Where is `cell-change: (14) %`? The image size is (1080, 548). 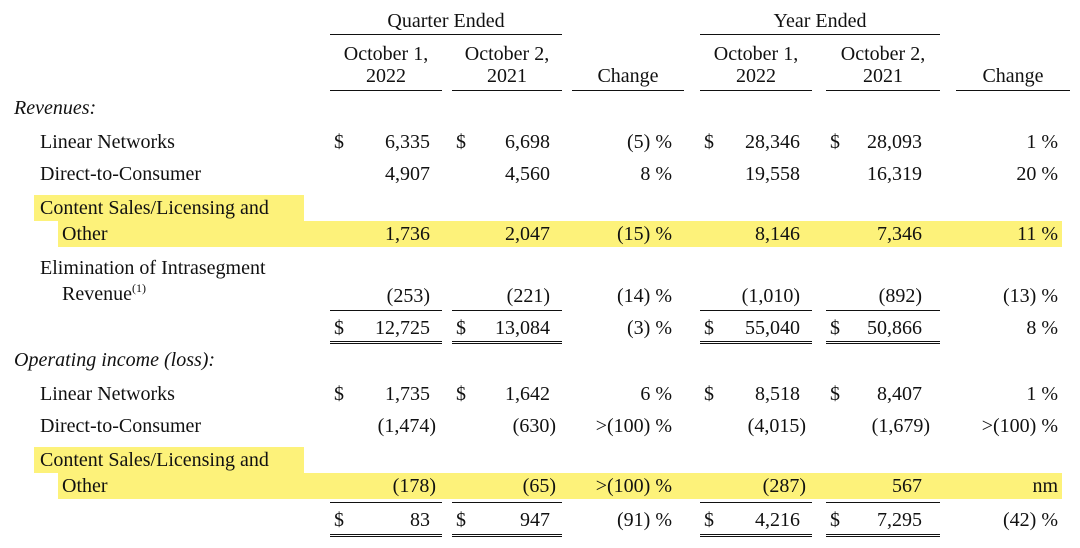 cell-change: (14) % is located at coordinates (644, 296).